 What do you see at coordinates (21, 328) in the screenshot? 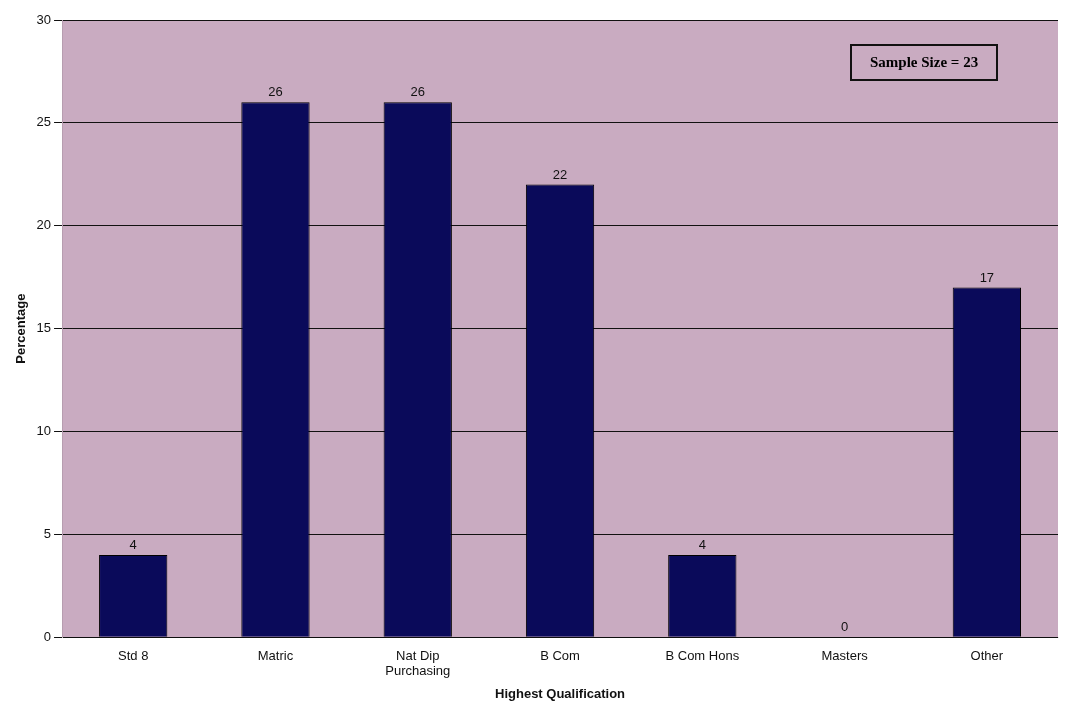
I see `y-axis-title: Percentage` at bounding box center [21, 328].